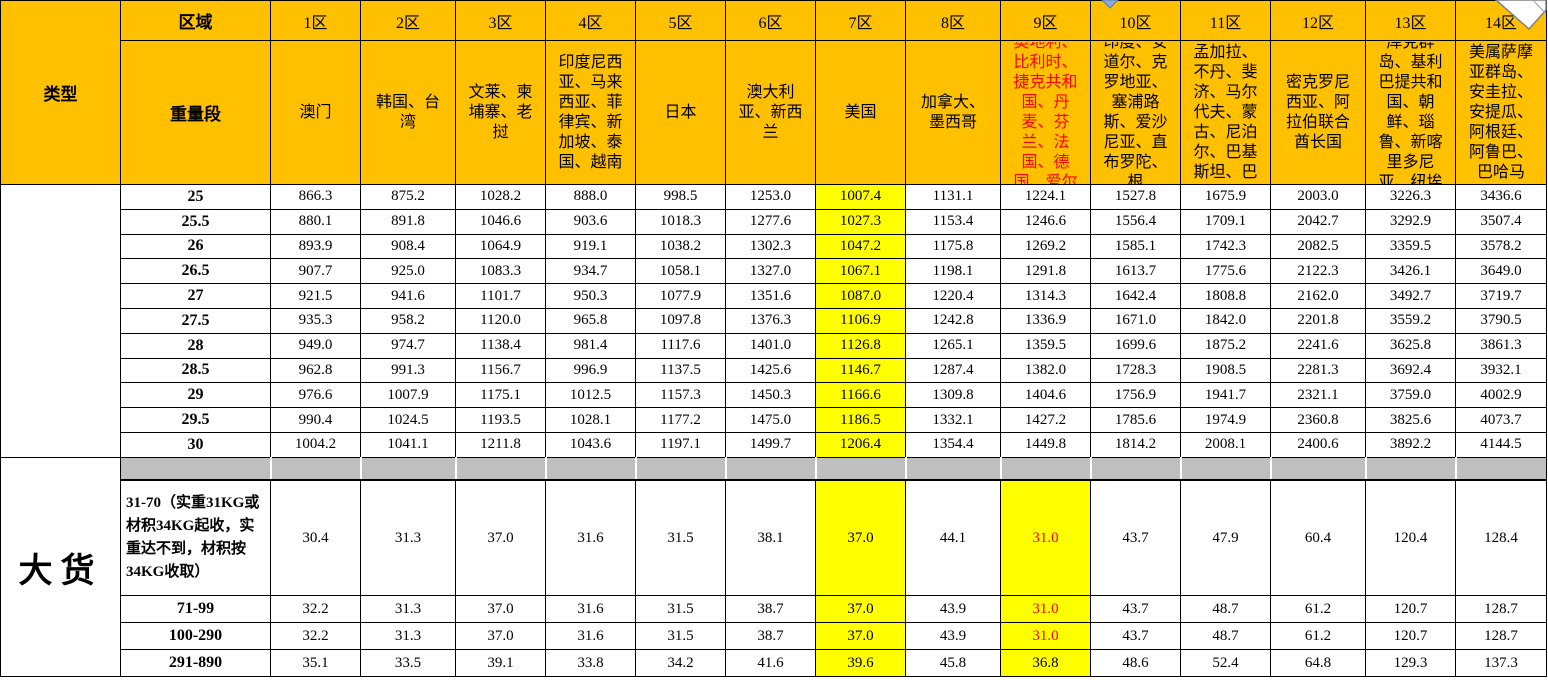 This screenshot has height=680, width=1548. What do you see at coordinates (1410, 221) in the screenshot?
I see `rate-cell: 3292.9` at bounding box center [1410, 221].